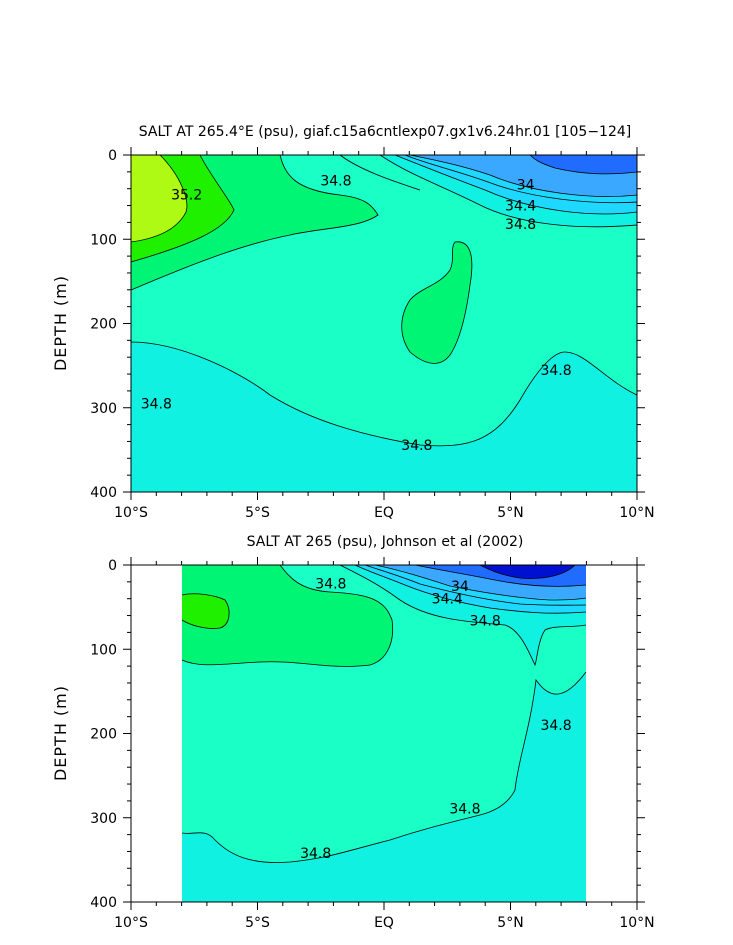 This screenshot has width=733, height=945. What do you see at coordinates (384, 767) in the screenshot?
I see `bottom-contour-deep` at bounding box center [384, 767].